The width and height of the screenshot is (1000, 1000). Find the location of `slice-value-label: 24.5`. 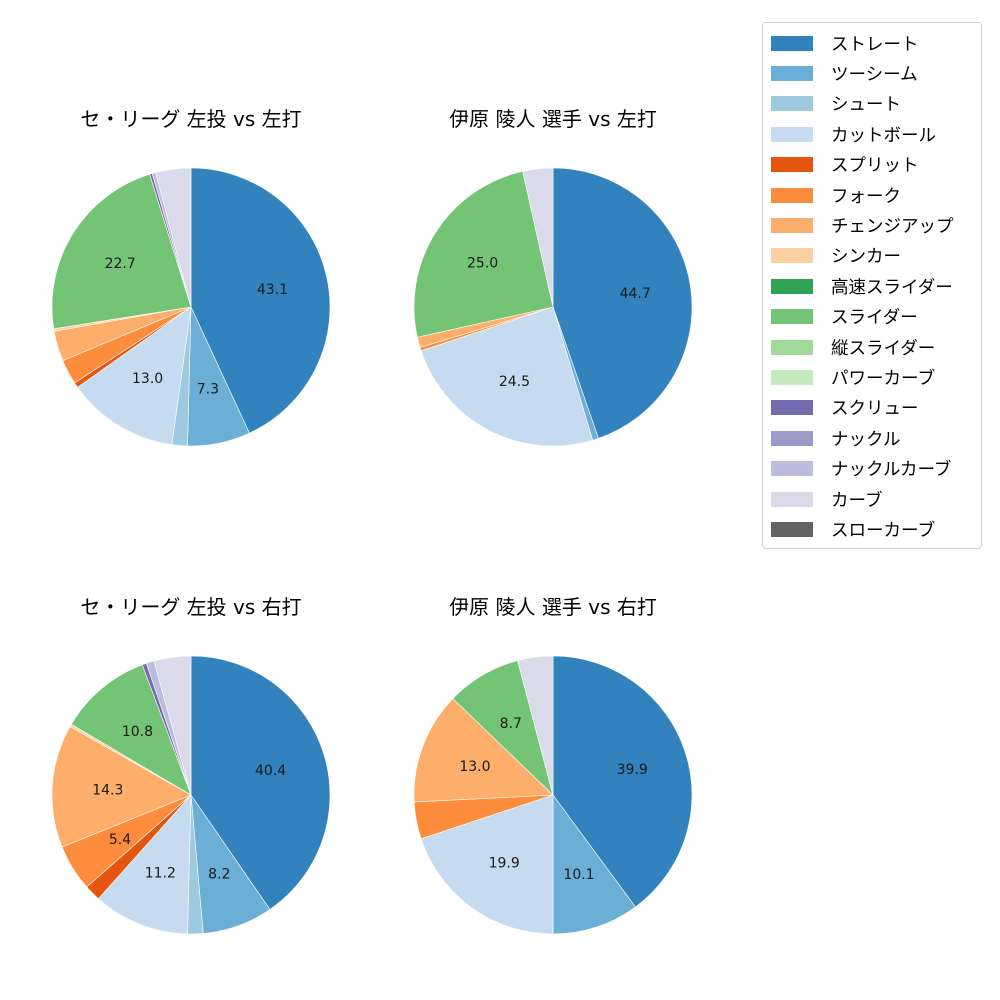

slice-value-label: 24.5 is located at coordinates (514, 382).